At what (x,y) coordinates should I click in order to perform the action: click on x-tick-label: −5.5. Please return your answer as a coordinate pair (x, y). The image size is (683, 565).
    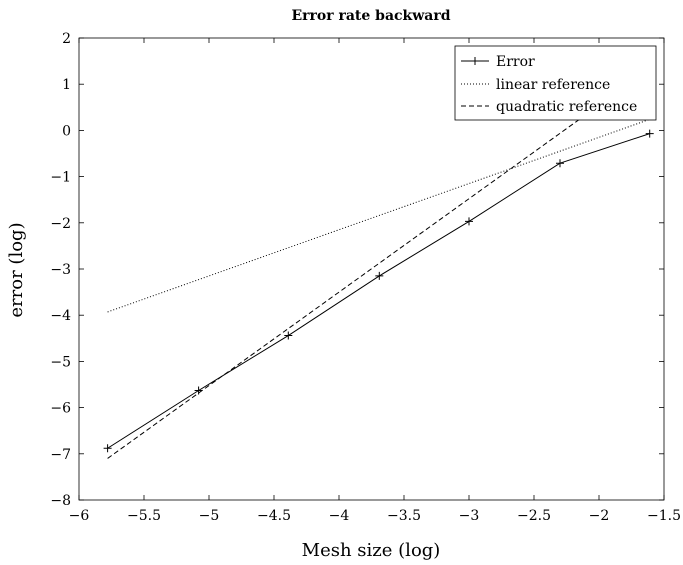
    Looking at the image, I should click on (144, 516).